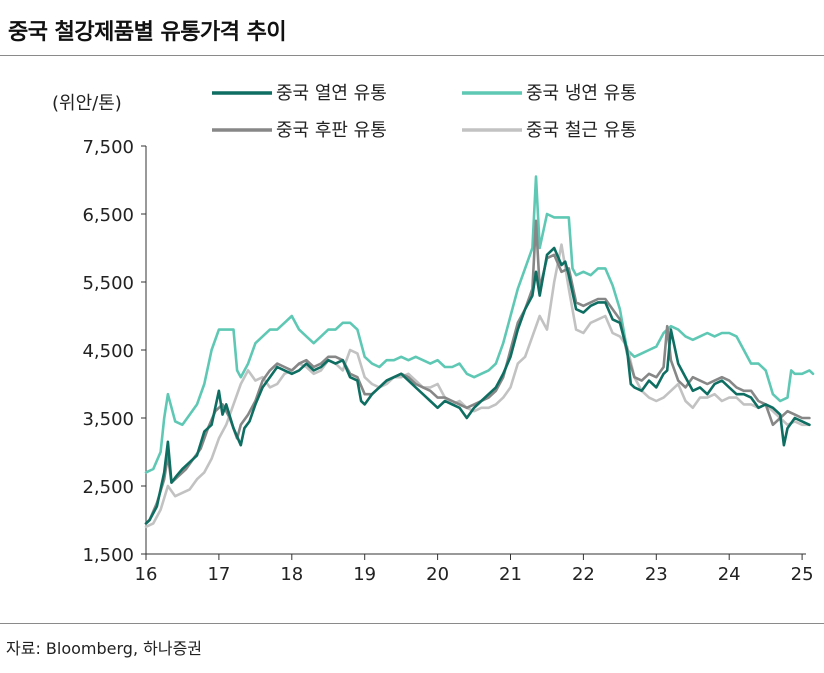 The height and width of the screenshot is (673, 824). I want to click on legend-label: 중국 후판 유통, so click(331, 130).